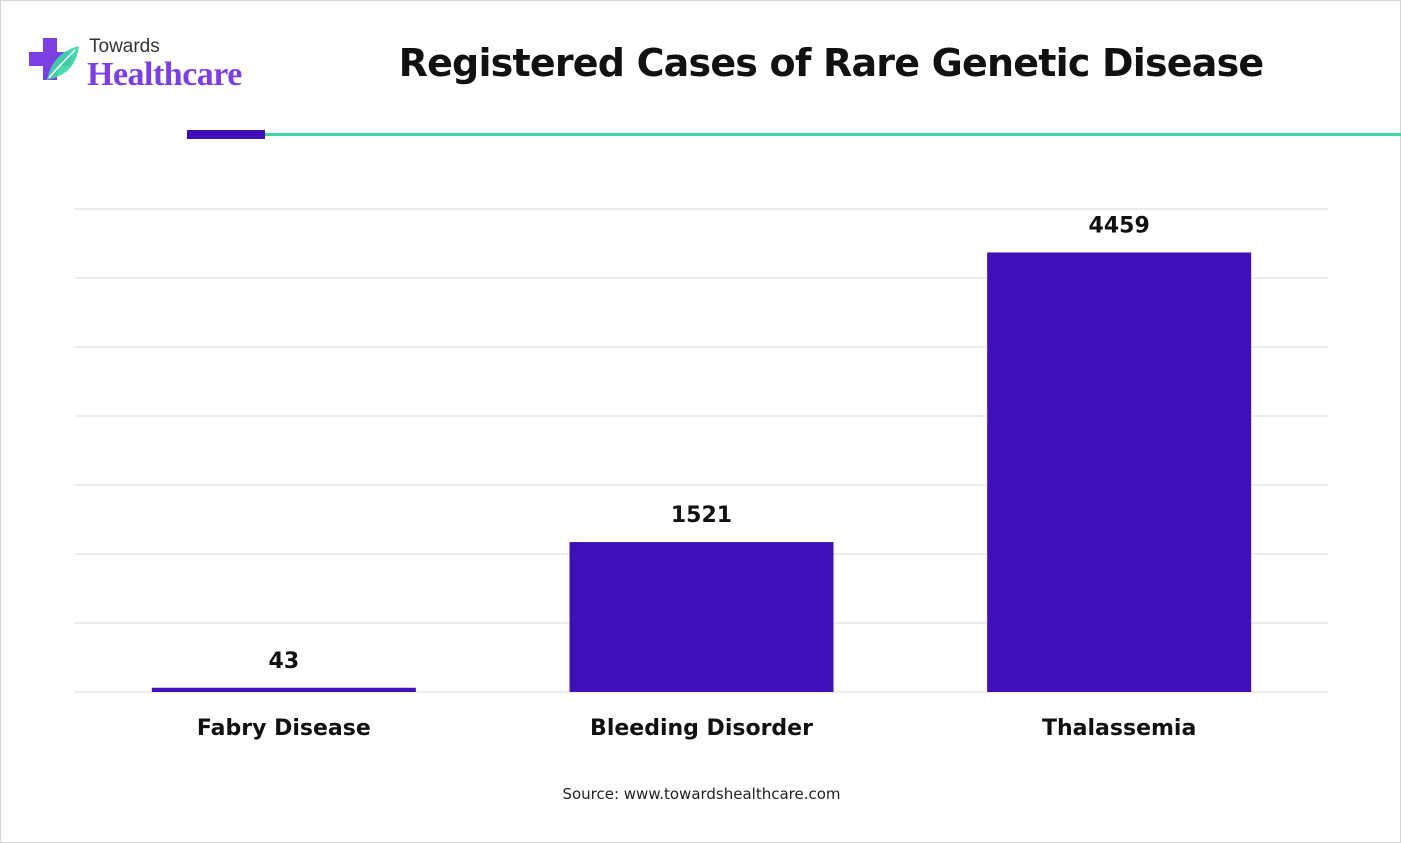 The image size is (1401, 843). Describe the element at coordinates (54, 59) in the screenshot. I see `medical-cross-leaf-icon` at that location.